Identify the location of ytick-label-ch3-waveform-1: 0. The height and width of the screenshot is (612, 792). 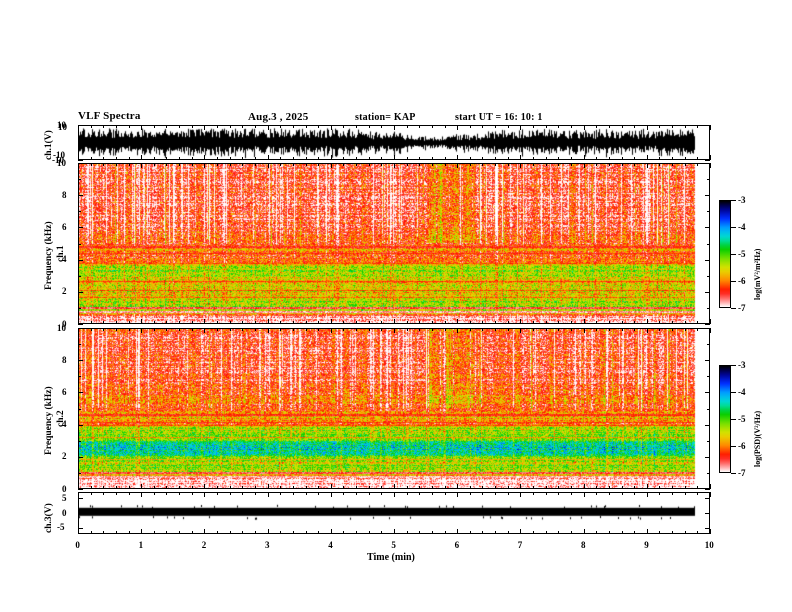
(64, 512).